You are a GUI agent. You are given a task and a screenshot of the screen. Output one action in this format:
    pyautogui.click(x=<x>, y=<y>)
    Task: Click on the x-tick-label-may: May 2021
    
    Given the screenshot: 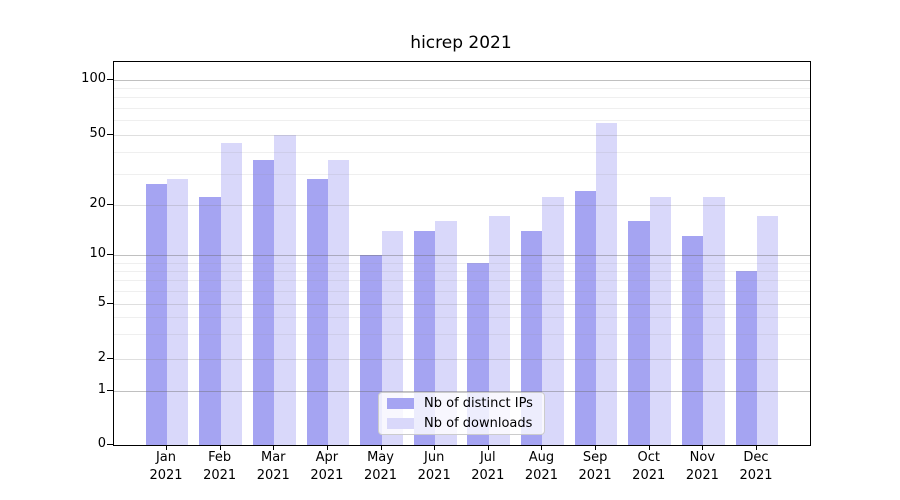 What is the action you would take?
    pyautogui.click(x=380, y=466)
    